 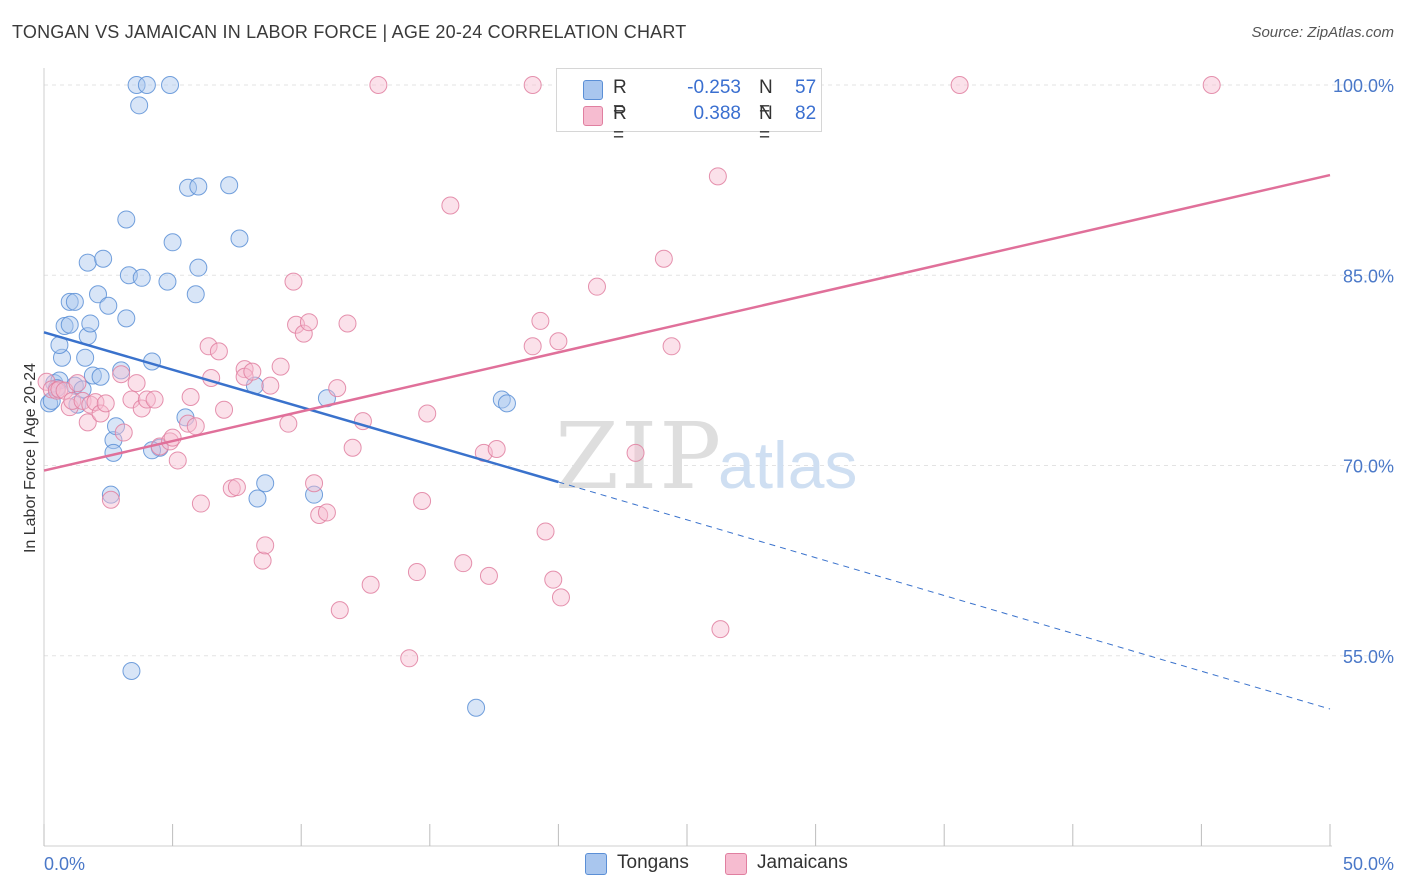 I want to click on n-value-jamaicans: 82, so click(x=806, y=113).